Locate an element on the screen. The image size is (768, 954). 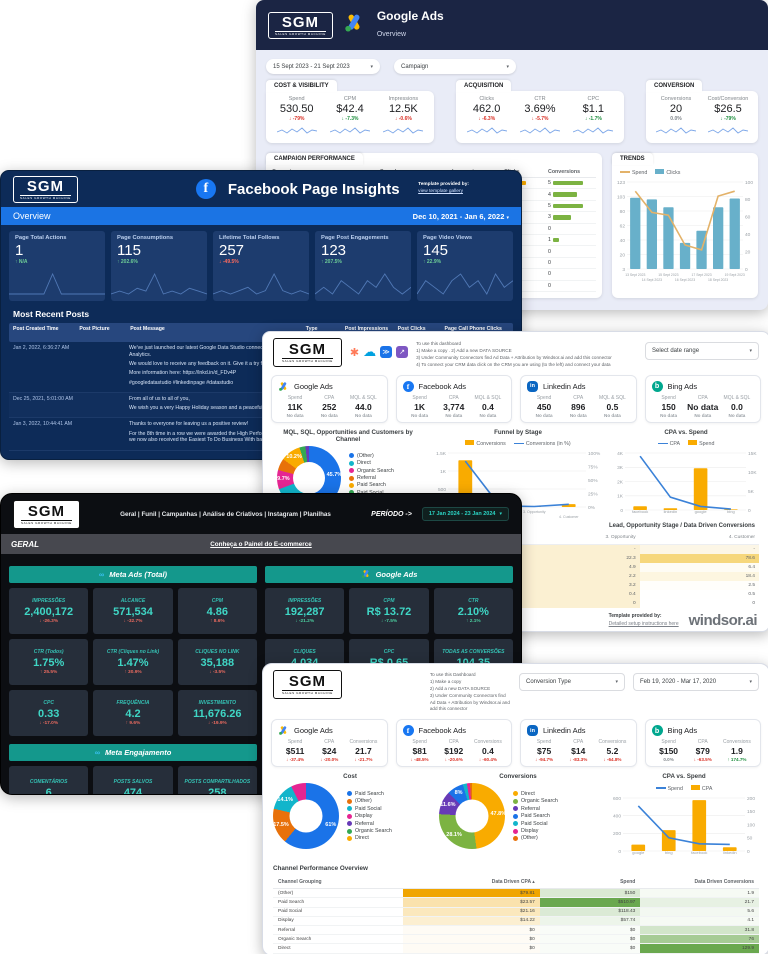
metric-value: 12.5K is located at coordinates (403, 109).